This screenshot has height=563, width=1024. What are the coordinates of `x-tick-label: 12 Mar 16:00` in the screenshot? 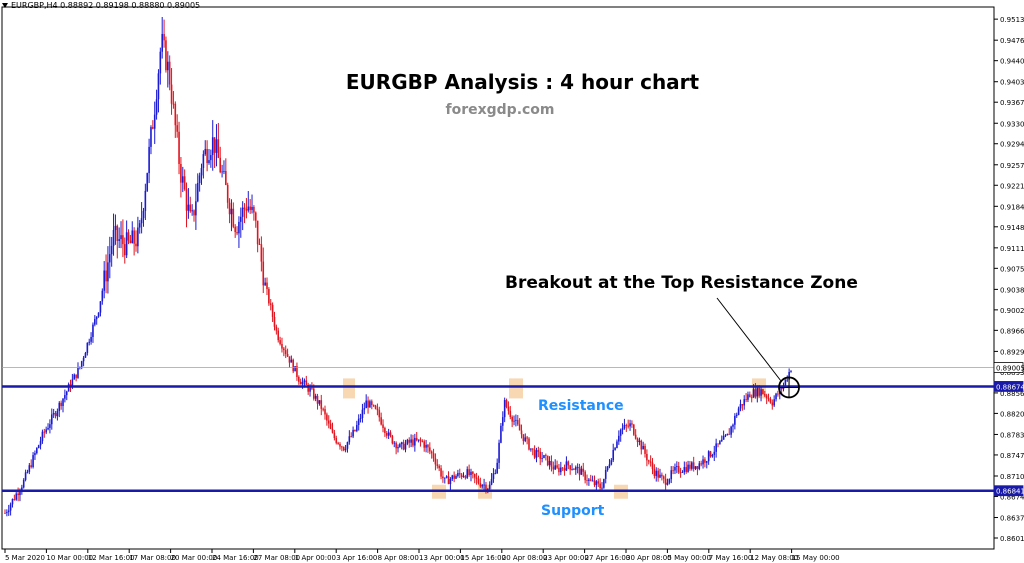 It's located at (111, 558).